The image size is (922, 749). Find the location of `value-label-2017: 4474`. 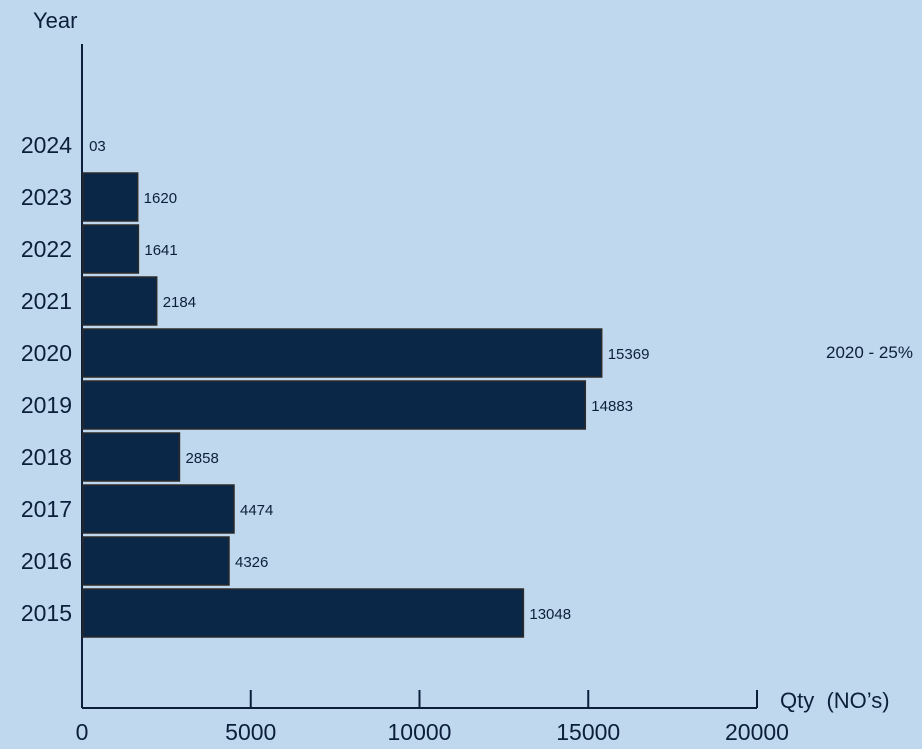

value-label-2017: 4474 is located at coordinates (256, 510).